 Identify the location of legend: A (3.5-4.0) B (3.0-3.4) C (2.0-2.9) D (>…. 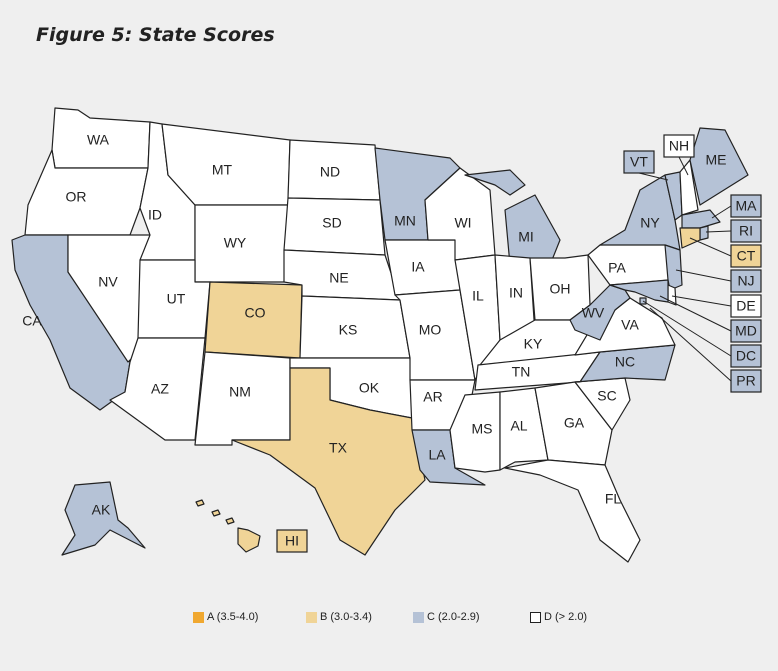
(389, 621).